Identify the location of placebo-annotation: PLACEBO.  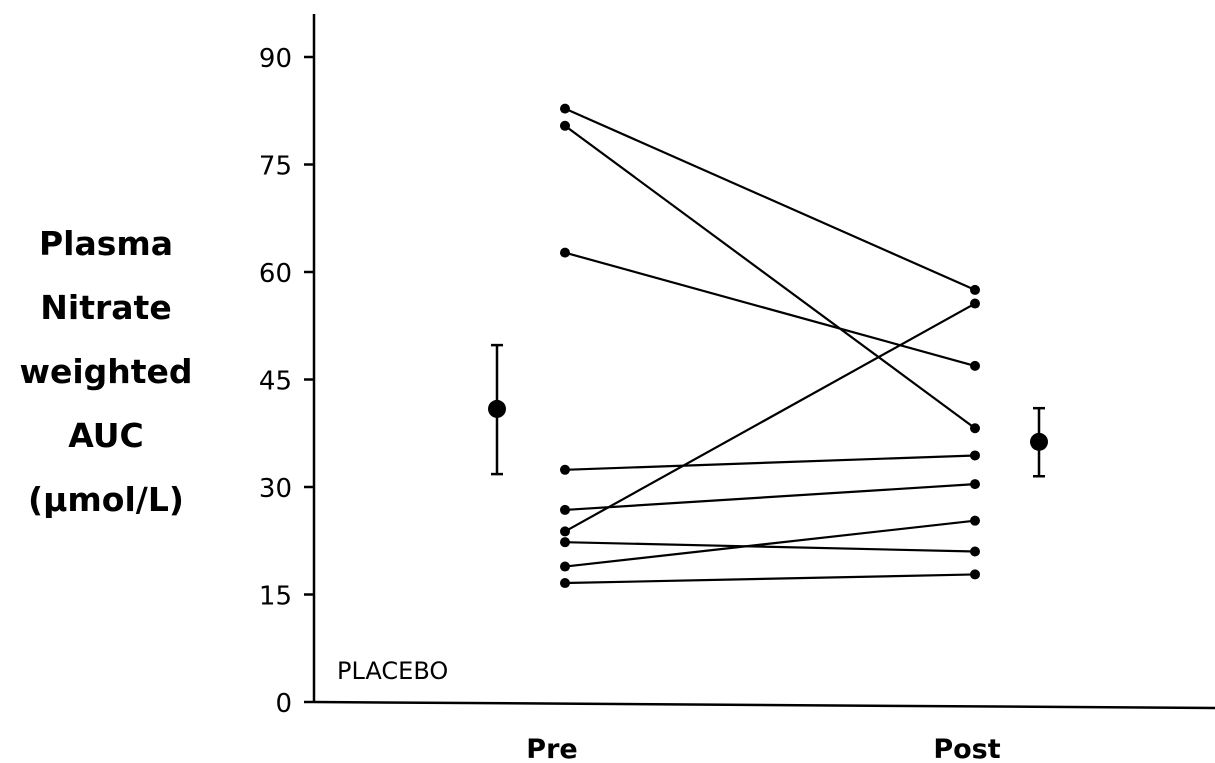
(392, 671).